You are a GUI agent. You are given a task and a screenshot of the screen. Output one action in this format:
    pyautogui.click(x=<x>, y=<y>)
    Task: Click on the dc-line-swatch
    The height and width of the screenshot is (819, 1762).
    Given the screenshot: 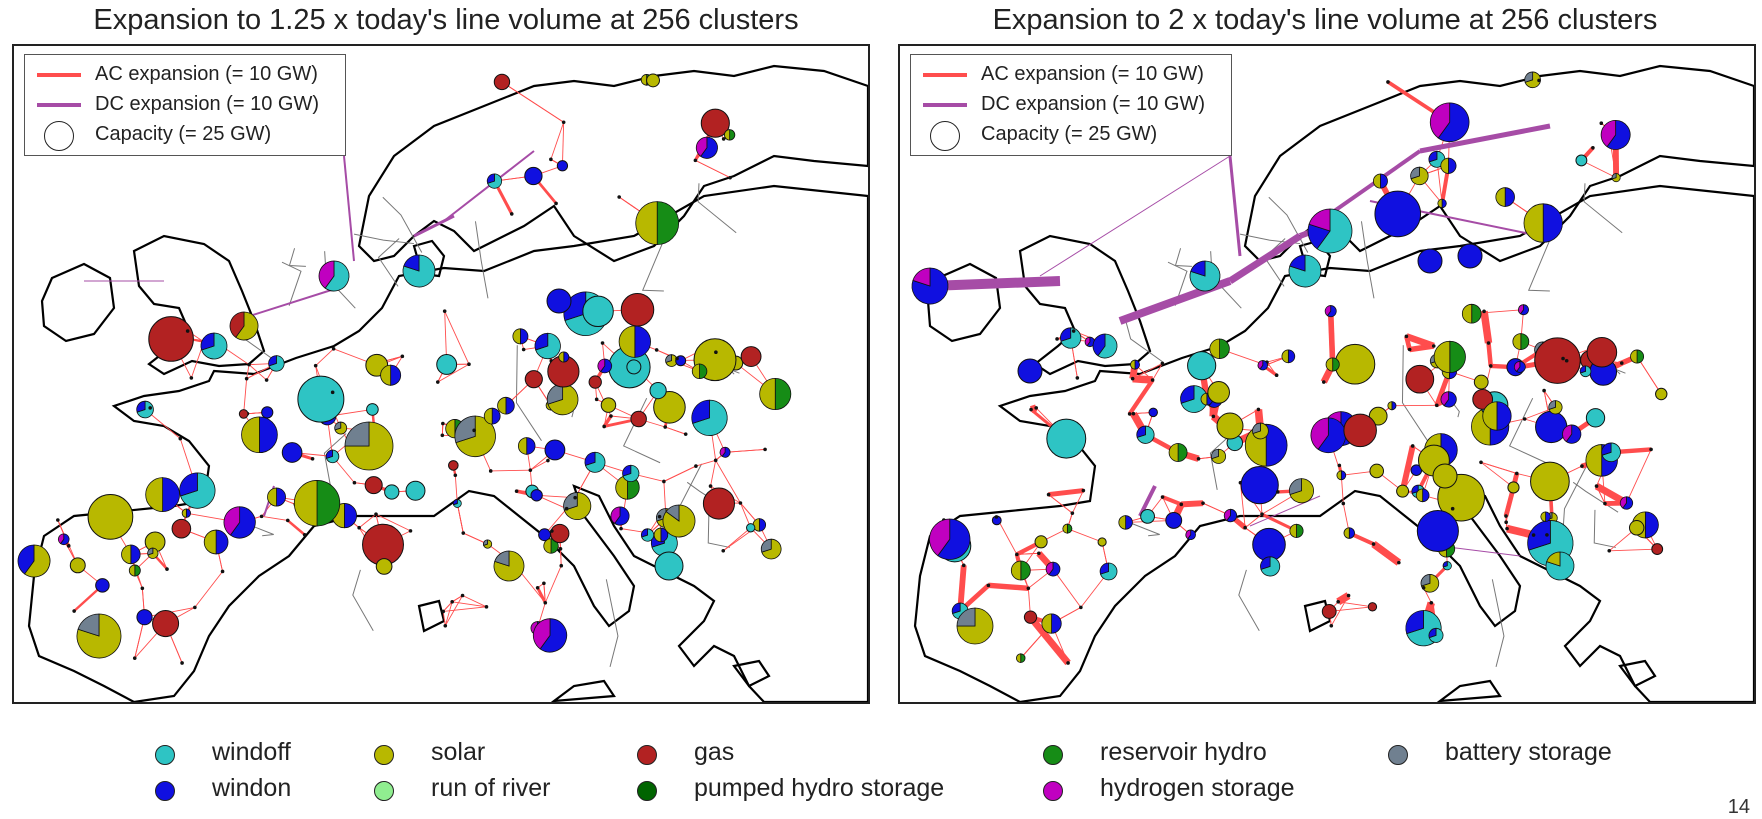 What is the action you would take?
    pyautogui.click(x=59, y=105)
    